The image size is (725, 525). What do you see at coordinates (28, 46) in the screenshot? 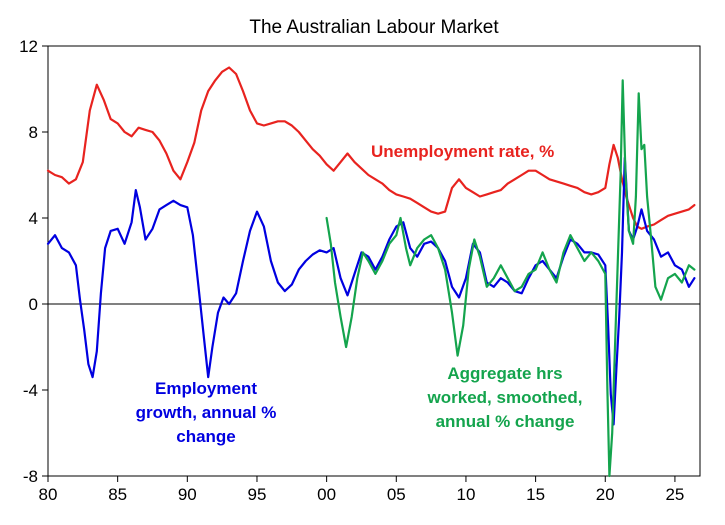
I see `y-tick-label: 12` at bounding box center [28, 46].